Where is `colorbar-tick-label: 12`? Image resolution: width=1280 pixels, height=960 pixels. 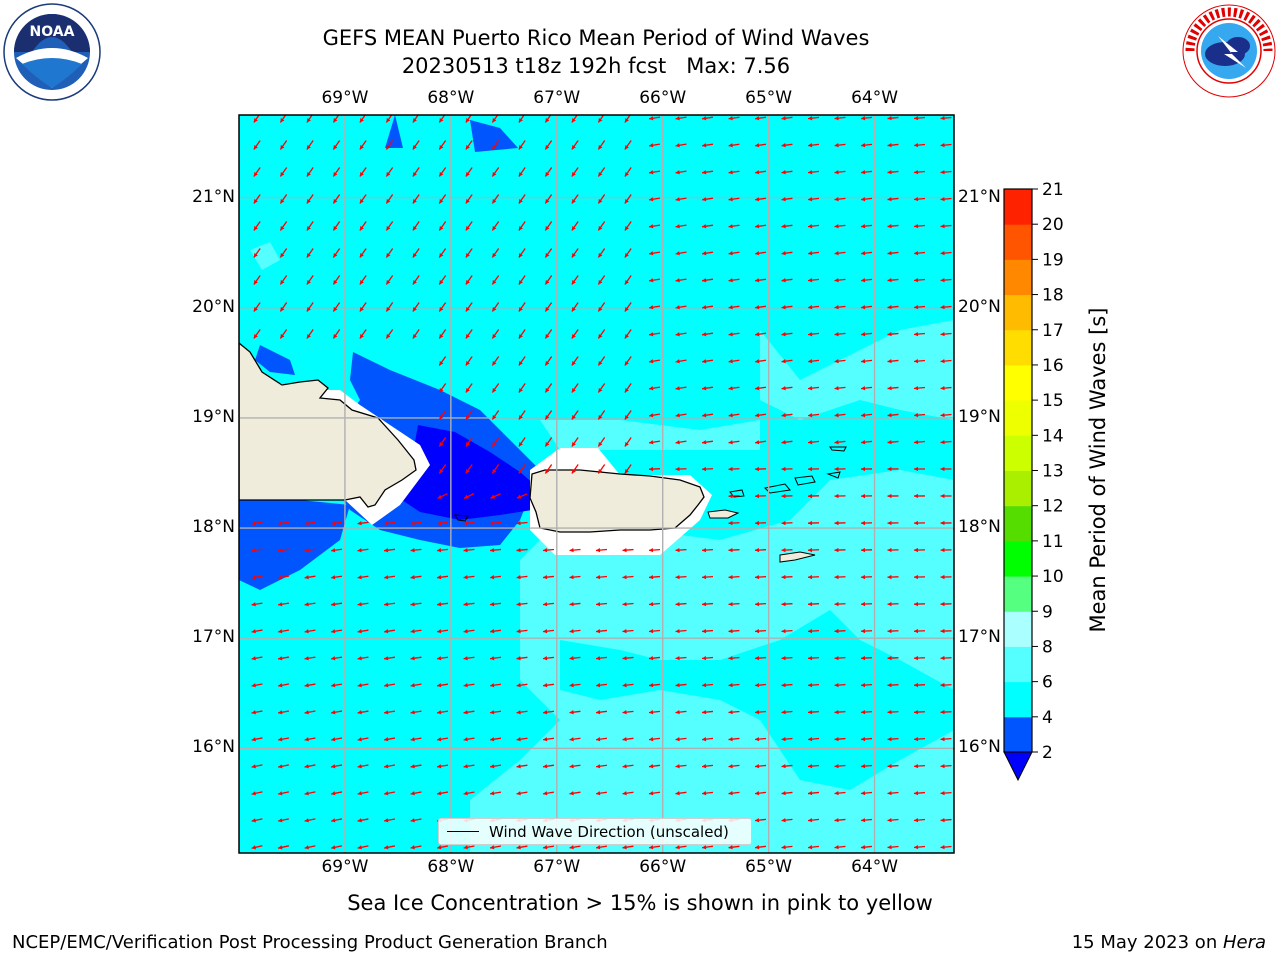
colorbar-tick-label: 12 is located at coordinates (1053, 507).